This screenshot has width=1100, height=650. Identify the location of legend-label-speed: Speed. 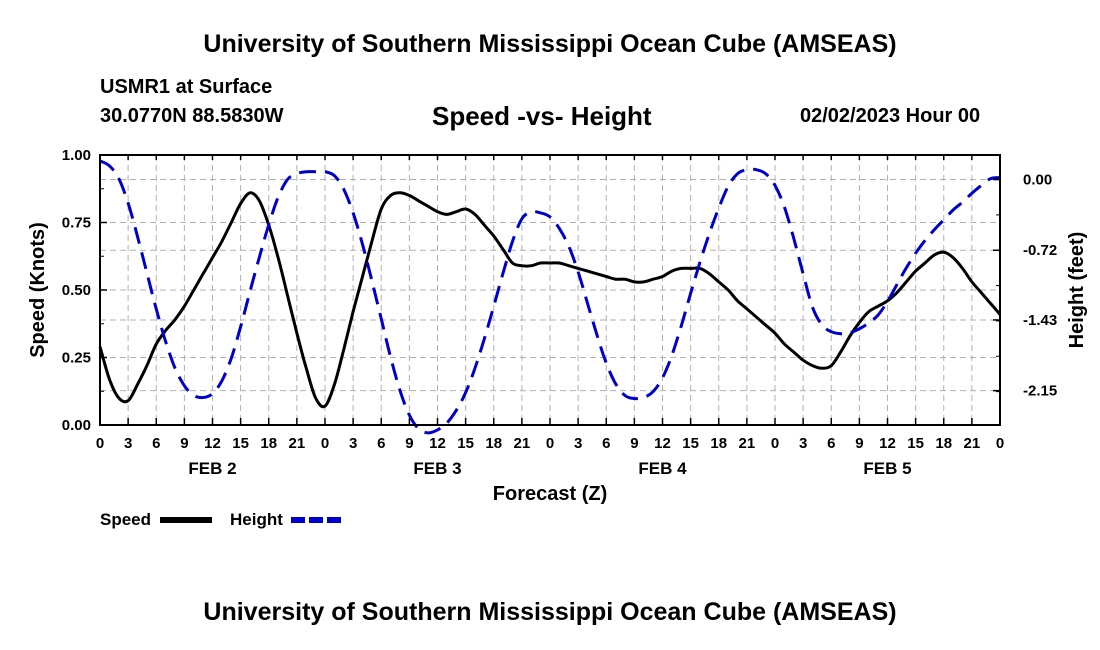
(125, 519).